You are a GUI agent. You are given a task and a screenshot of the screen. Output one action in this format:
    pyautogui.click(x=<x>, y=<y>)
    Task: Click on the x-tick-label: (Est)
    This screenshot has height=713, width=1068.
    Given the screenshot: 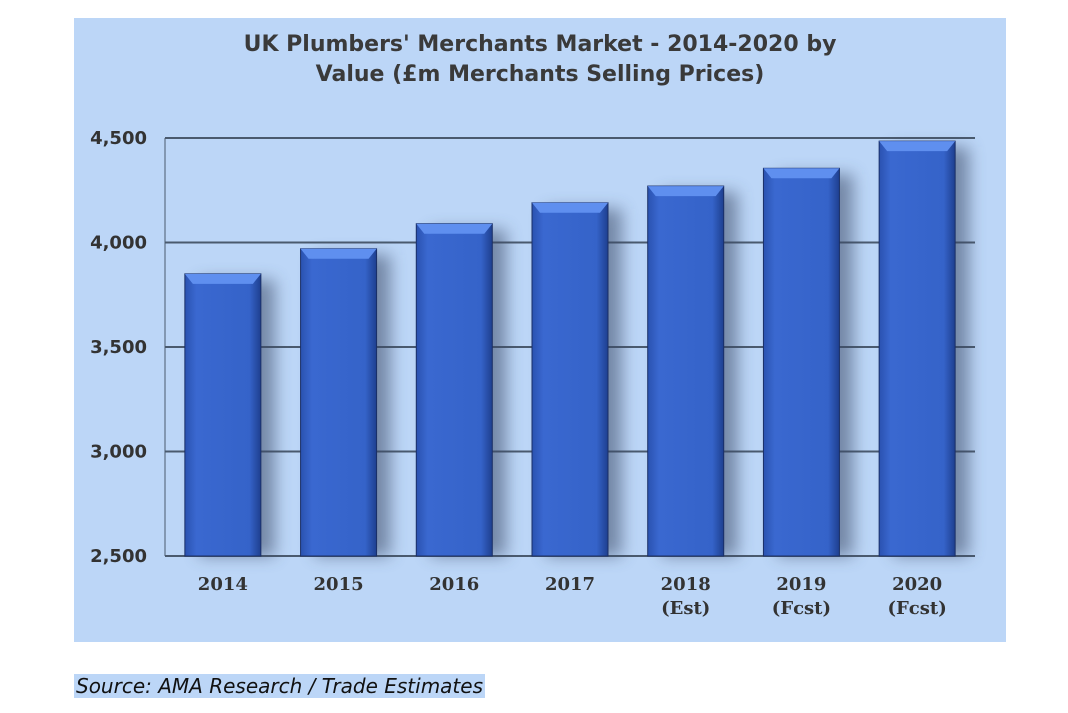 What is the action you would take?
    pyautogui.click(x=685, y=608)
    